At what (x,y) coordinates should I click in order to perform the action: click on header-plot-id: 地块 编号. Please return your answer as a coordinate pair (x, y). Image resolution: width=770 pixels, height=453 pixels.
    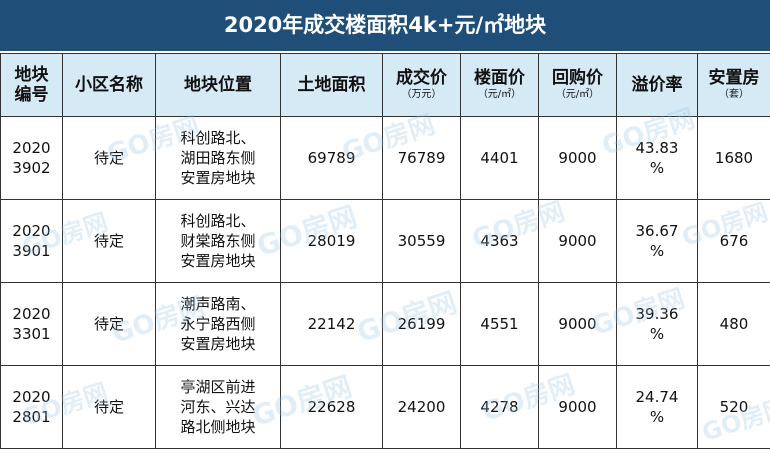
    Looking at the image, I should click on (31, 85).